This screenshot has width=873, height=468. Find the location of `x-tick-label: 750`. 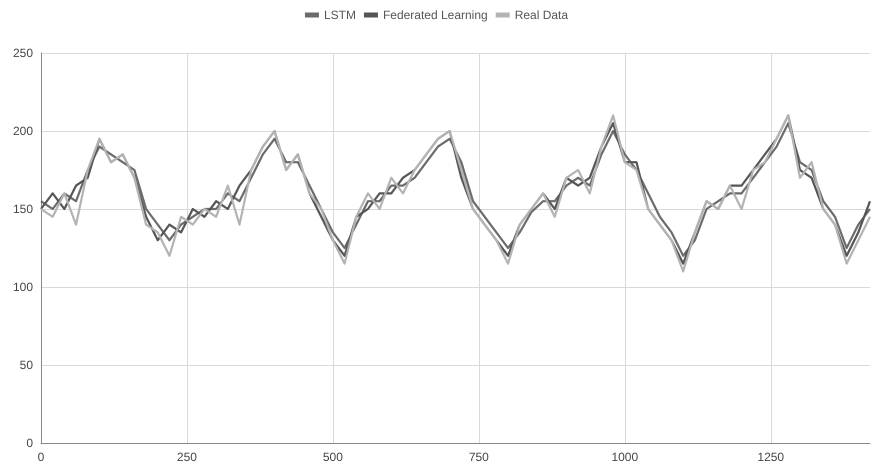

x-tick-label: 750 is located at coordinates (479, 457).